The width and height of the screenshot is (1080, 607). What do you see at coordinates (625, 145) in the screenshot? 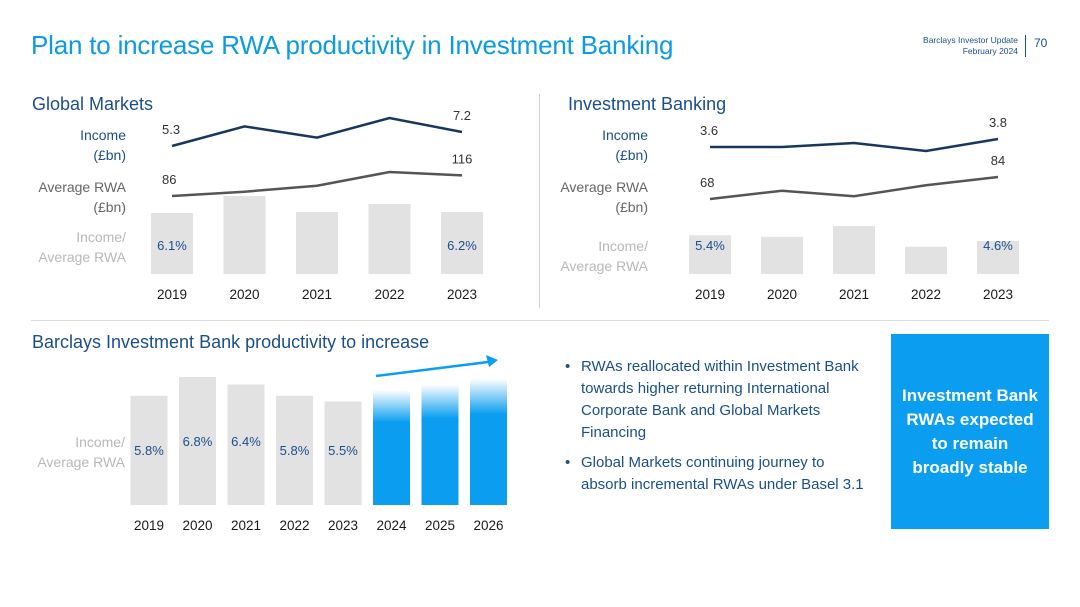
I see `ib-income-label: Income (£bn)` at bounding box center [625, 145].